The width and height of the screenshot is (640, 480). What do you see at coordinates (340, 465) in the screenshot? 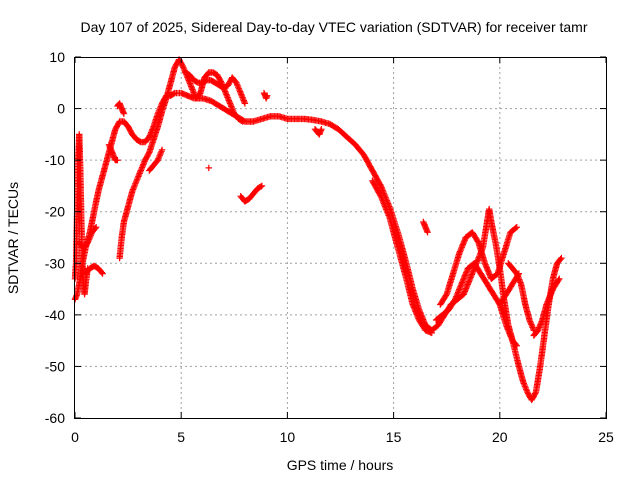
I see `x-axis-label: GPS time / hours` at bounding box center [340, 465].